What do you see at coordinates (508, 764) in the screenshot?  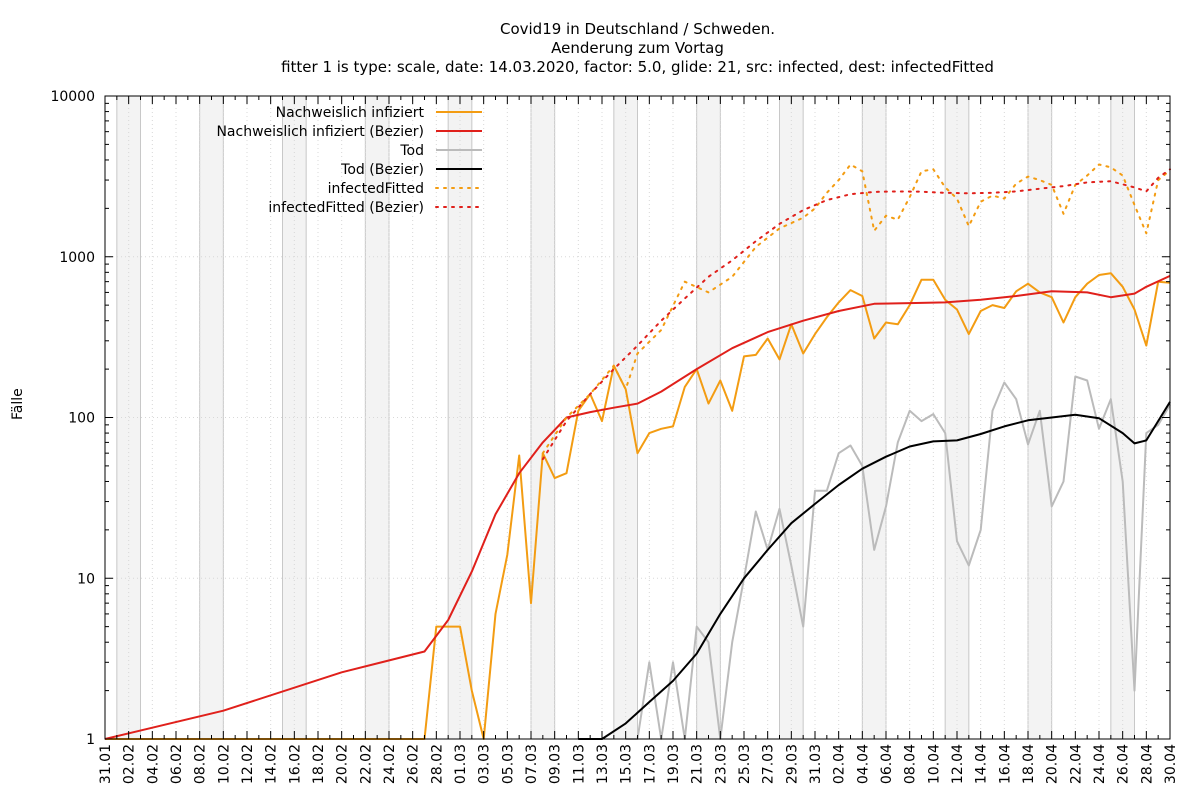 I see `x-tick-label: 05.03` at bounding box center [508, 764].